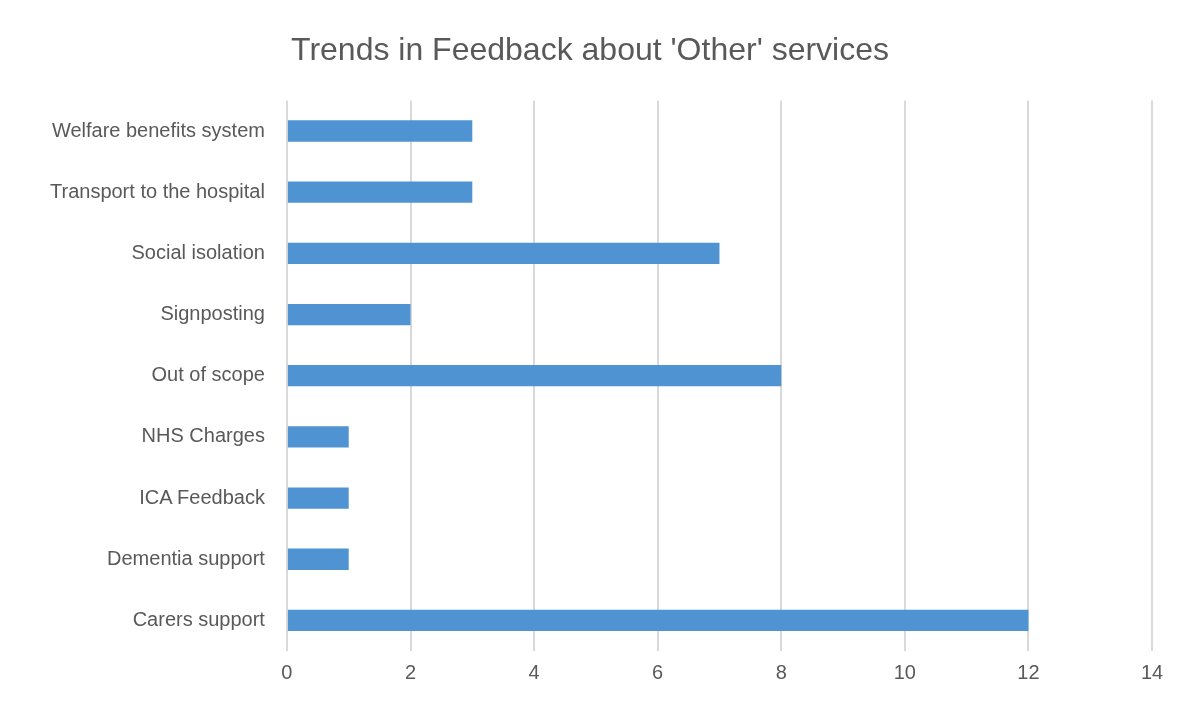 The image size is (1200, 713). I want to click on y-tick-label: Carers support, so click(199, 618).